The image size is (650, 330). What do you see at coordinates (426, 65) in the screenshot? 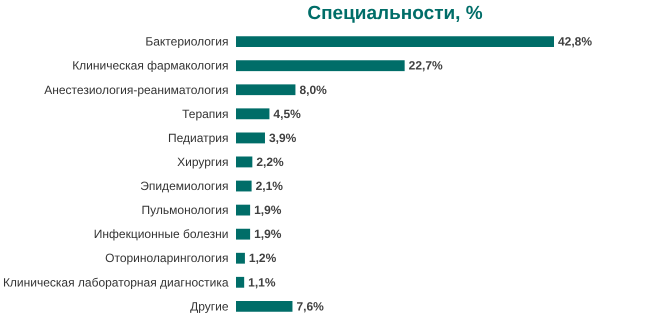
I see `data-label: 22,7%` at bounding box center [426, 65].